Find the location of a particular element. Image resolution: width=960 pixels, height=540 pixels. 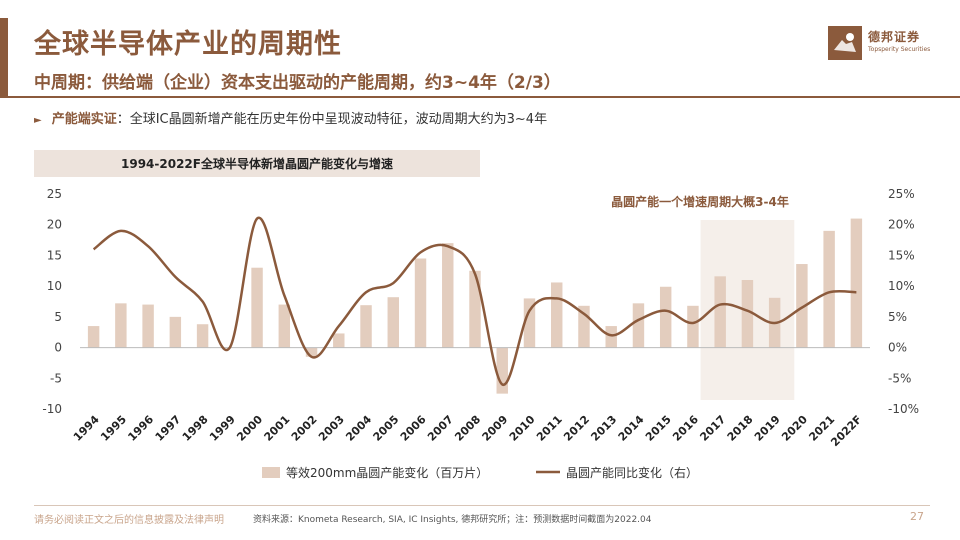

company-logo: 德邦证券 Topsperity Securities is located at coordinates (888, 44).